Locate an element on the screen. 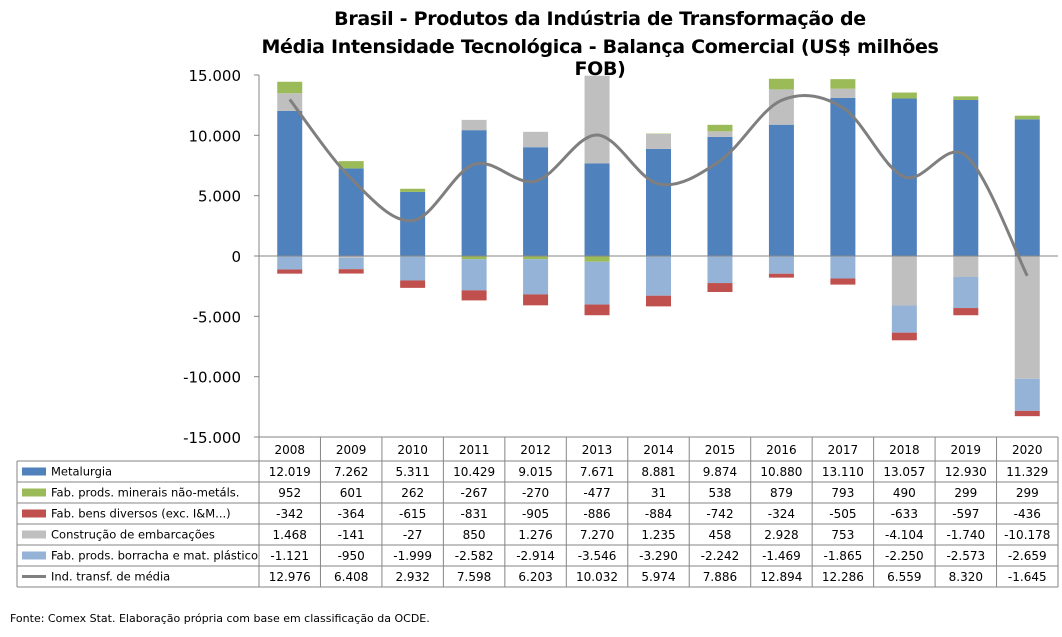 The image size is (1062, 637). legend-series-name: Metalurgia is located at coordinates (81, 472).